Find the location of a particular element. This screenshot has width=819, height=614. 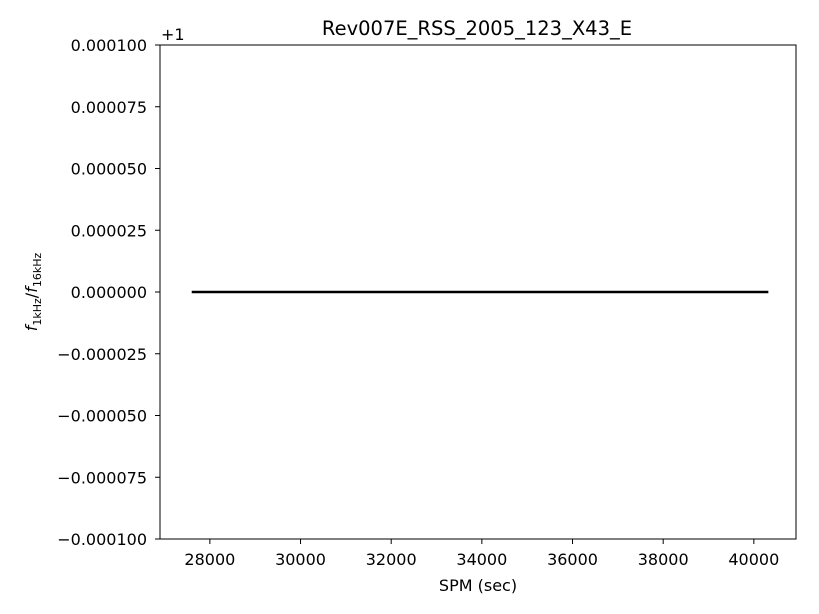

y-tick-label: −0.000025 is located at coordinates (102, 354).